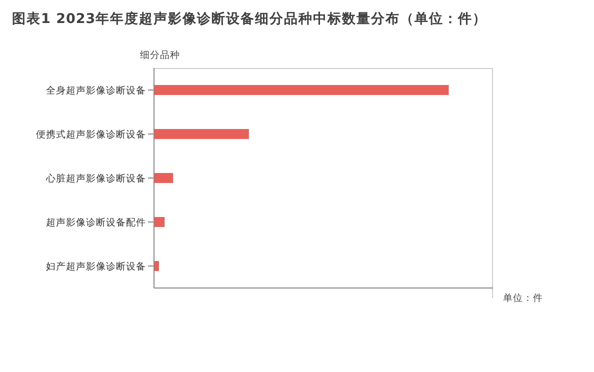 Image resolution: width=594 pixels, height=372 pixels. What do you see at coordinates (96, 266) in the screenshot?
I see `y-tick-label: 妇产超声影像诊断设备` at bounding box center [96, 266].